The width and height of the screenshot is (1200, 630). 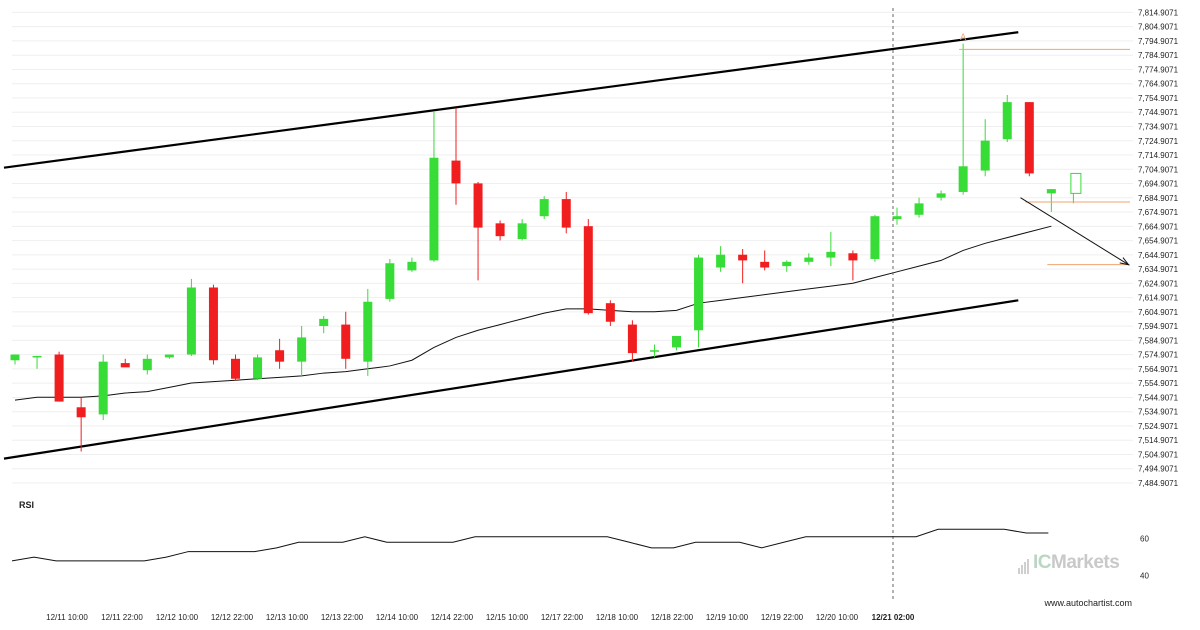 What do you see at coordinates (1158, 269) in the screenshot?
I see `y-tick-label: 7,634.9071` at bounding box center [1158, 269].